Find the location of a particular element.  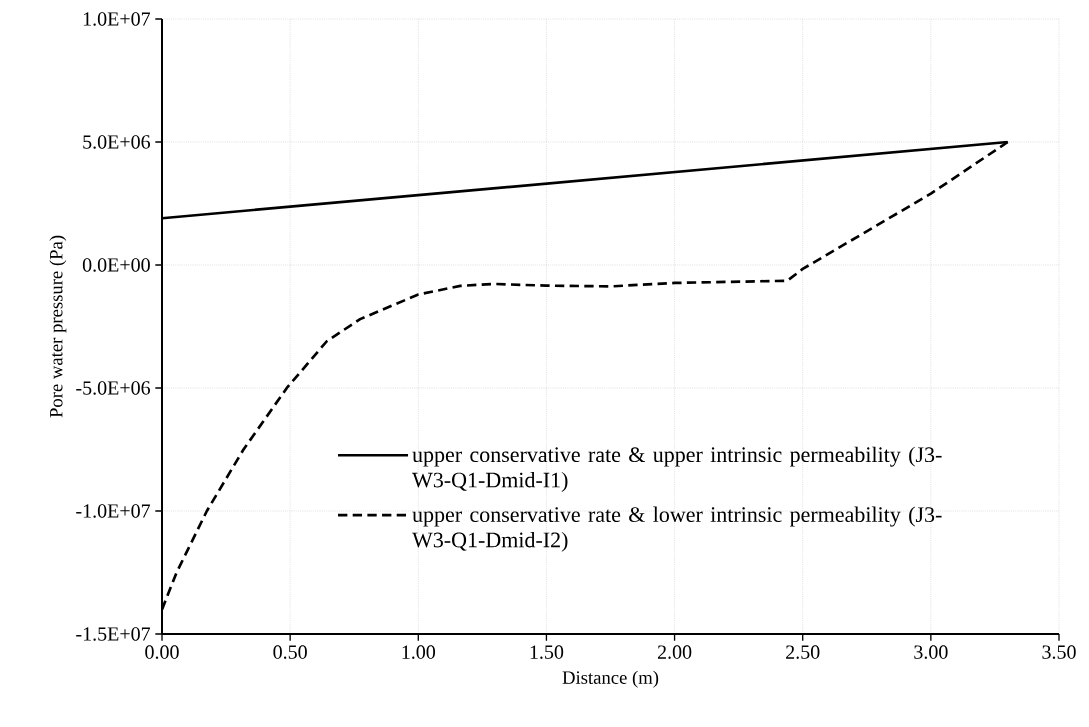

x-tick-label: 3.00 is located at coordinates (931, 652).